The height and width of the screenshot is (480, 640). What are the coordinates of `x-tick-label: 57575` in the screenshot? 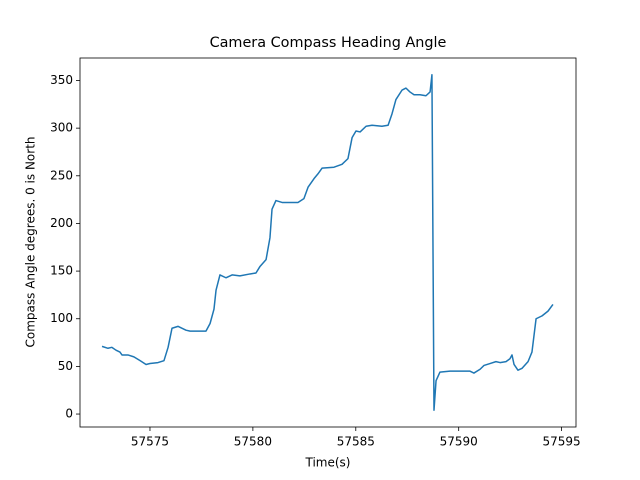 It's located at (150, 442).